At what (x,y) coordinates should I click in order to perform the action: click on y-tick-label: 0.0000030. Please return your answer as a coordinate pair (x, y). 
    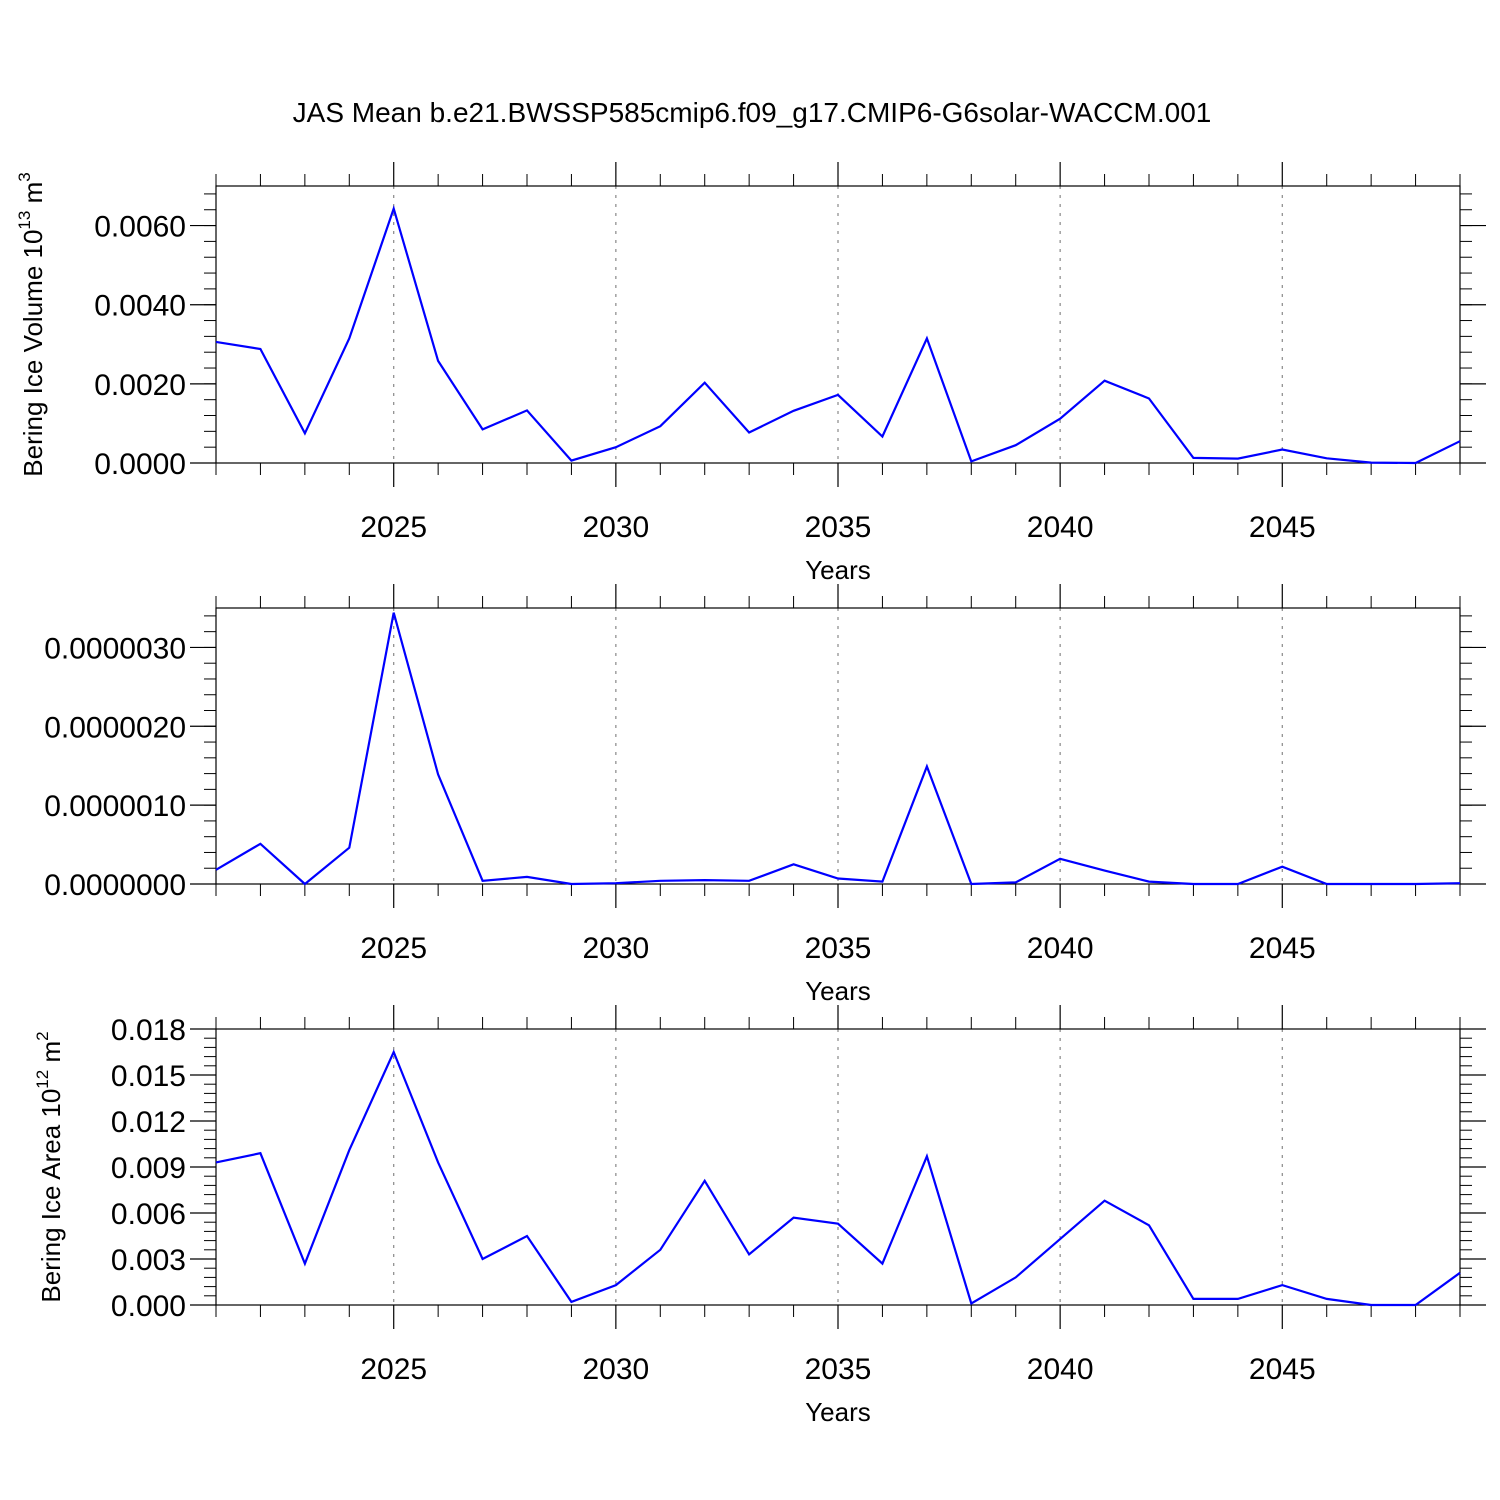
    Looking at the image, I should click on (115, 648).